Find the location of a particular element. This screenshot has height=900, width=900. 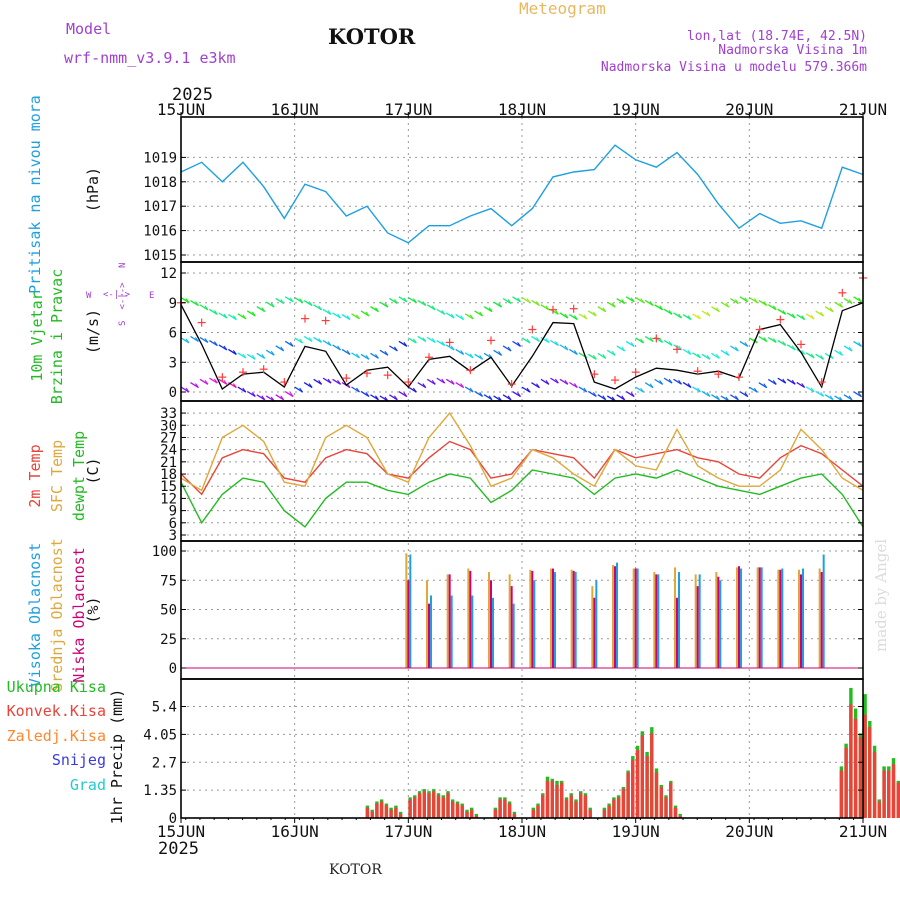

panel-unit-label: (%) is located at coordinates (93, 609).